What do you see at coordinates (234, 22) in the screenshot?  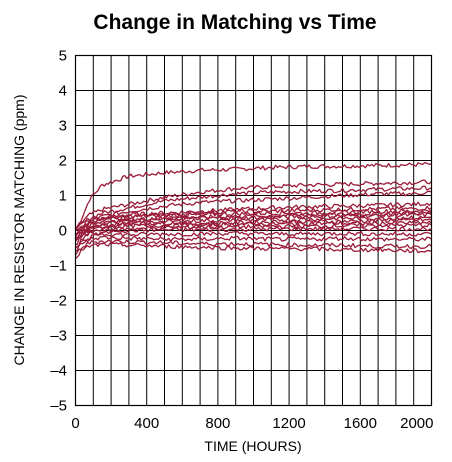 I see `chart-title: Change in Matching vs Time` at bounding box center [234, 22].